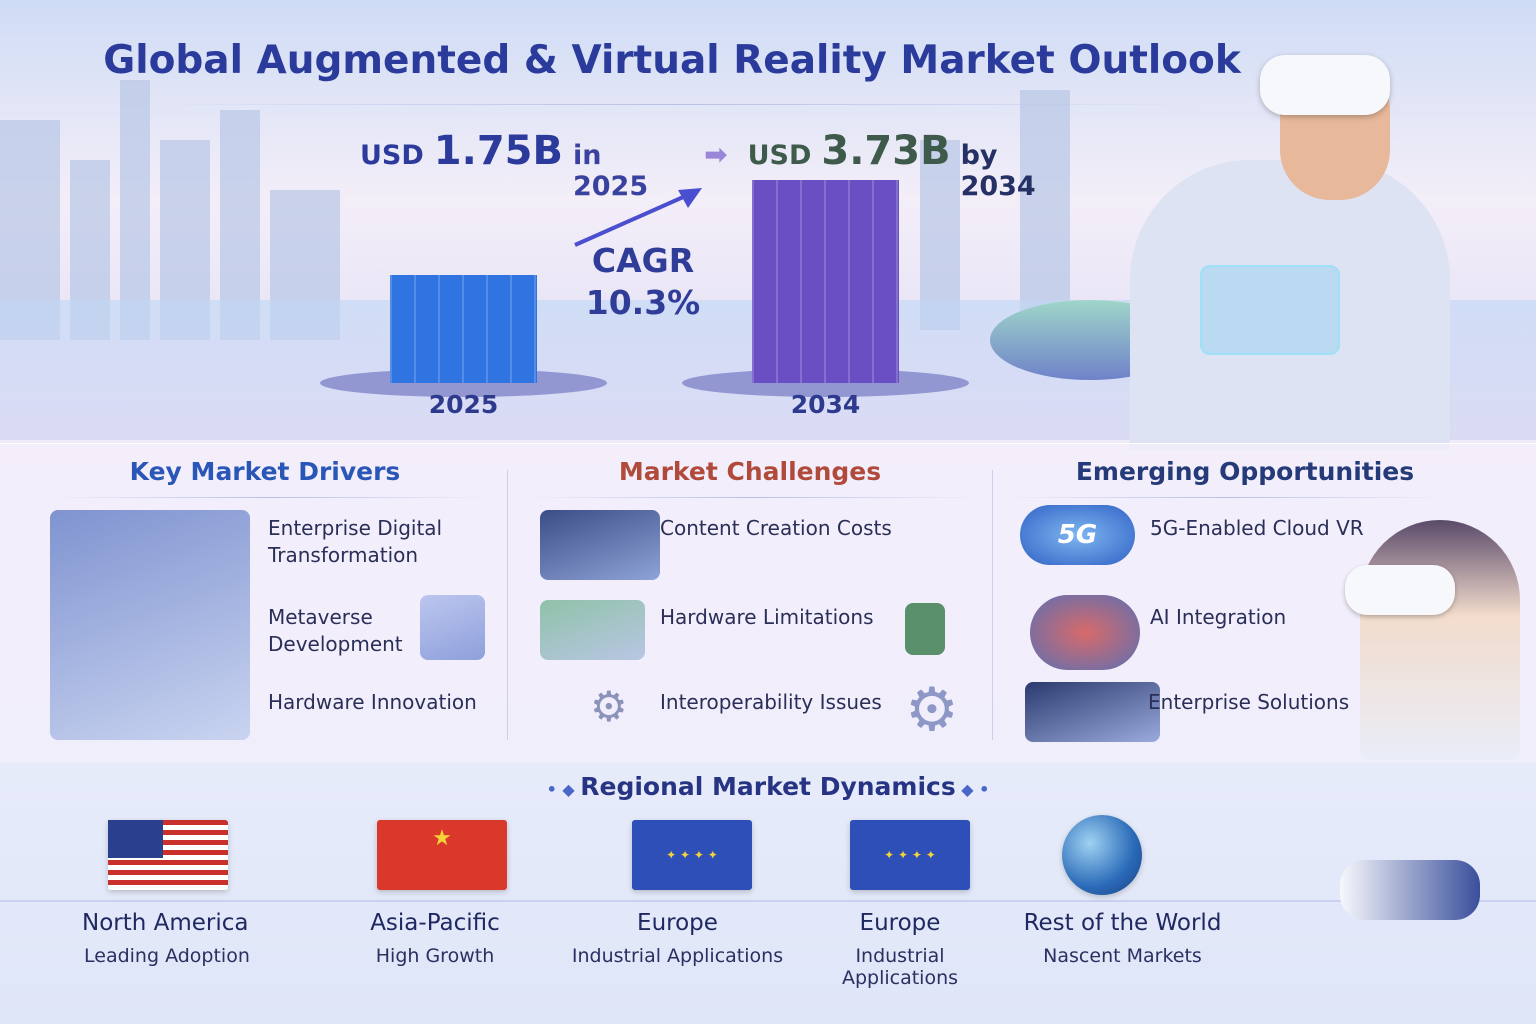 The height and width of the screenshot is (1024, 1536). I want to click on region-name: North America, so click(165, 923).